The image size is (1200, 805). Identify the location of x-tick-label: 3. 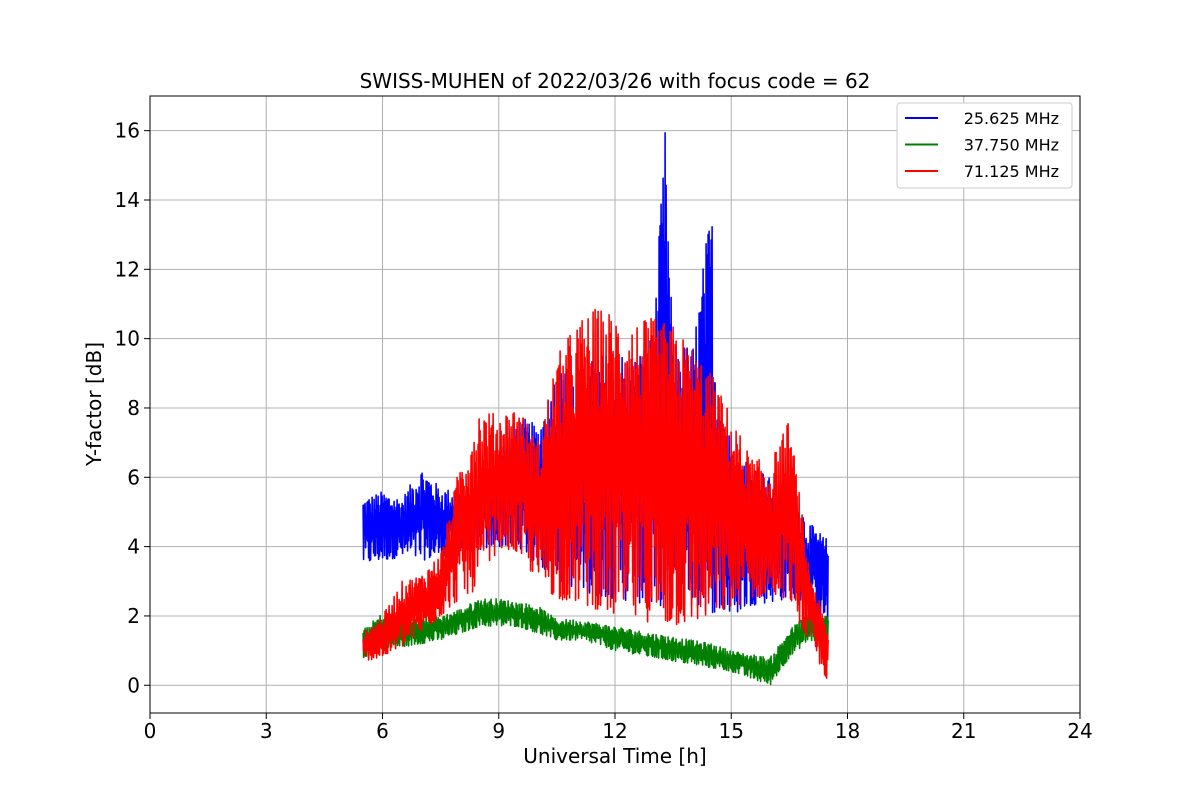
(266, 731).